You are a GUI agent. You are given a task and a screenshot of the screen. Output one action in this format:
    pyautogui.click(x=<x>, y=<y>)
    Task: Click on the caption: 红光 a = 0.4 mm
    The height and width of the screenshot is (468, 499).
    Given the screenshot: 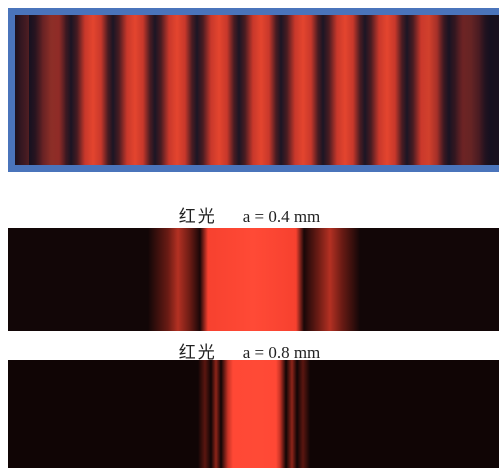 What is the action you would take?
    pyautogui.click(x=249, y=214)
    